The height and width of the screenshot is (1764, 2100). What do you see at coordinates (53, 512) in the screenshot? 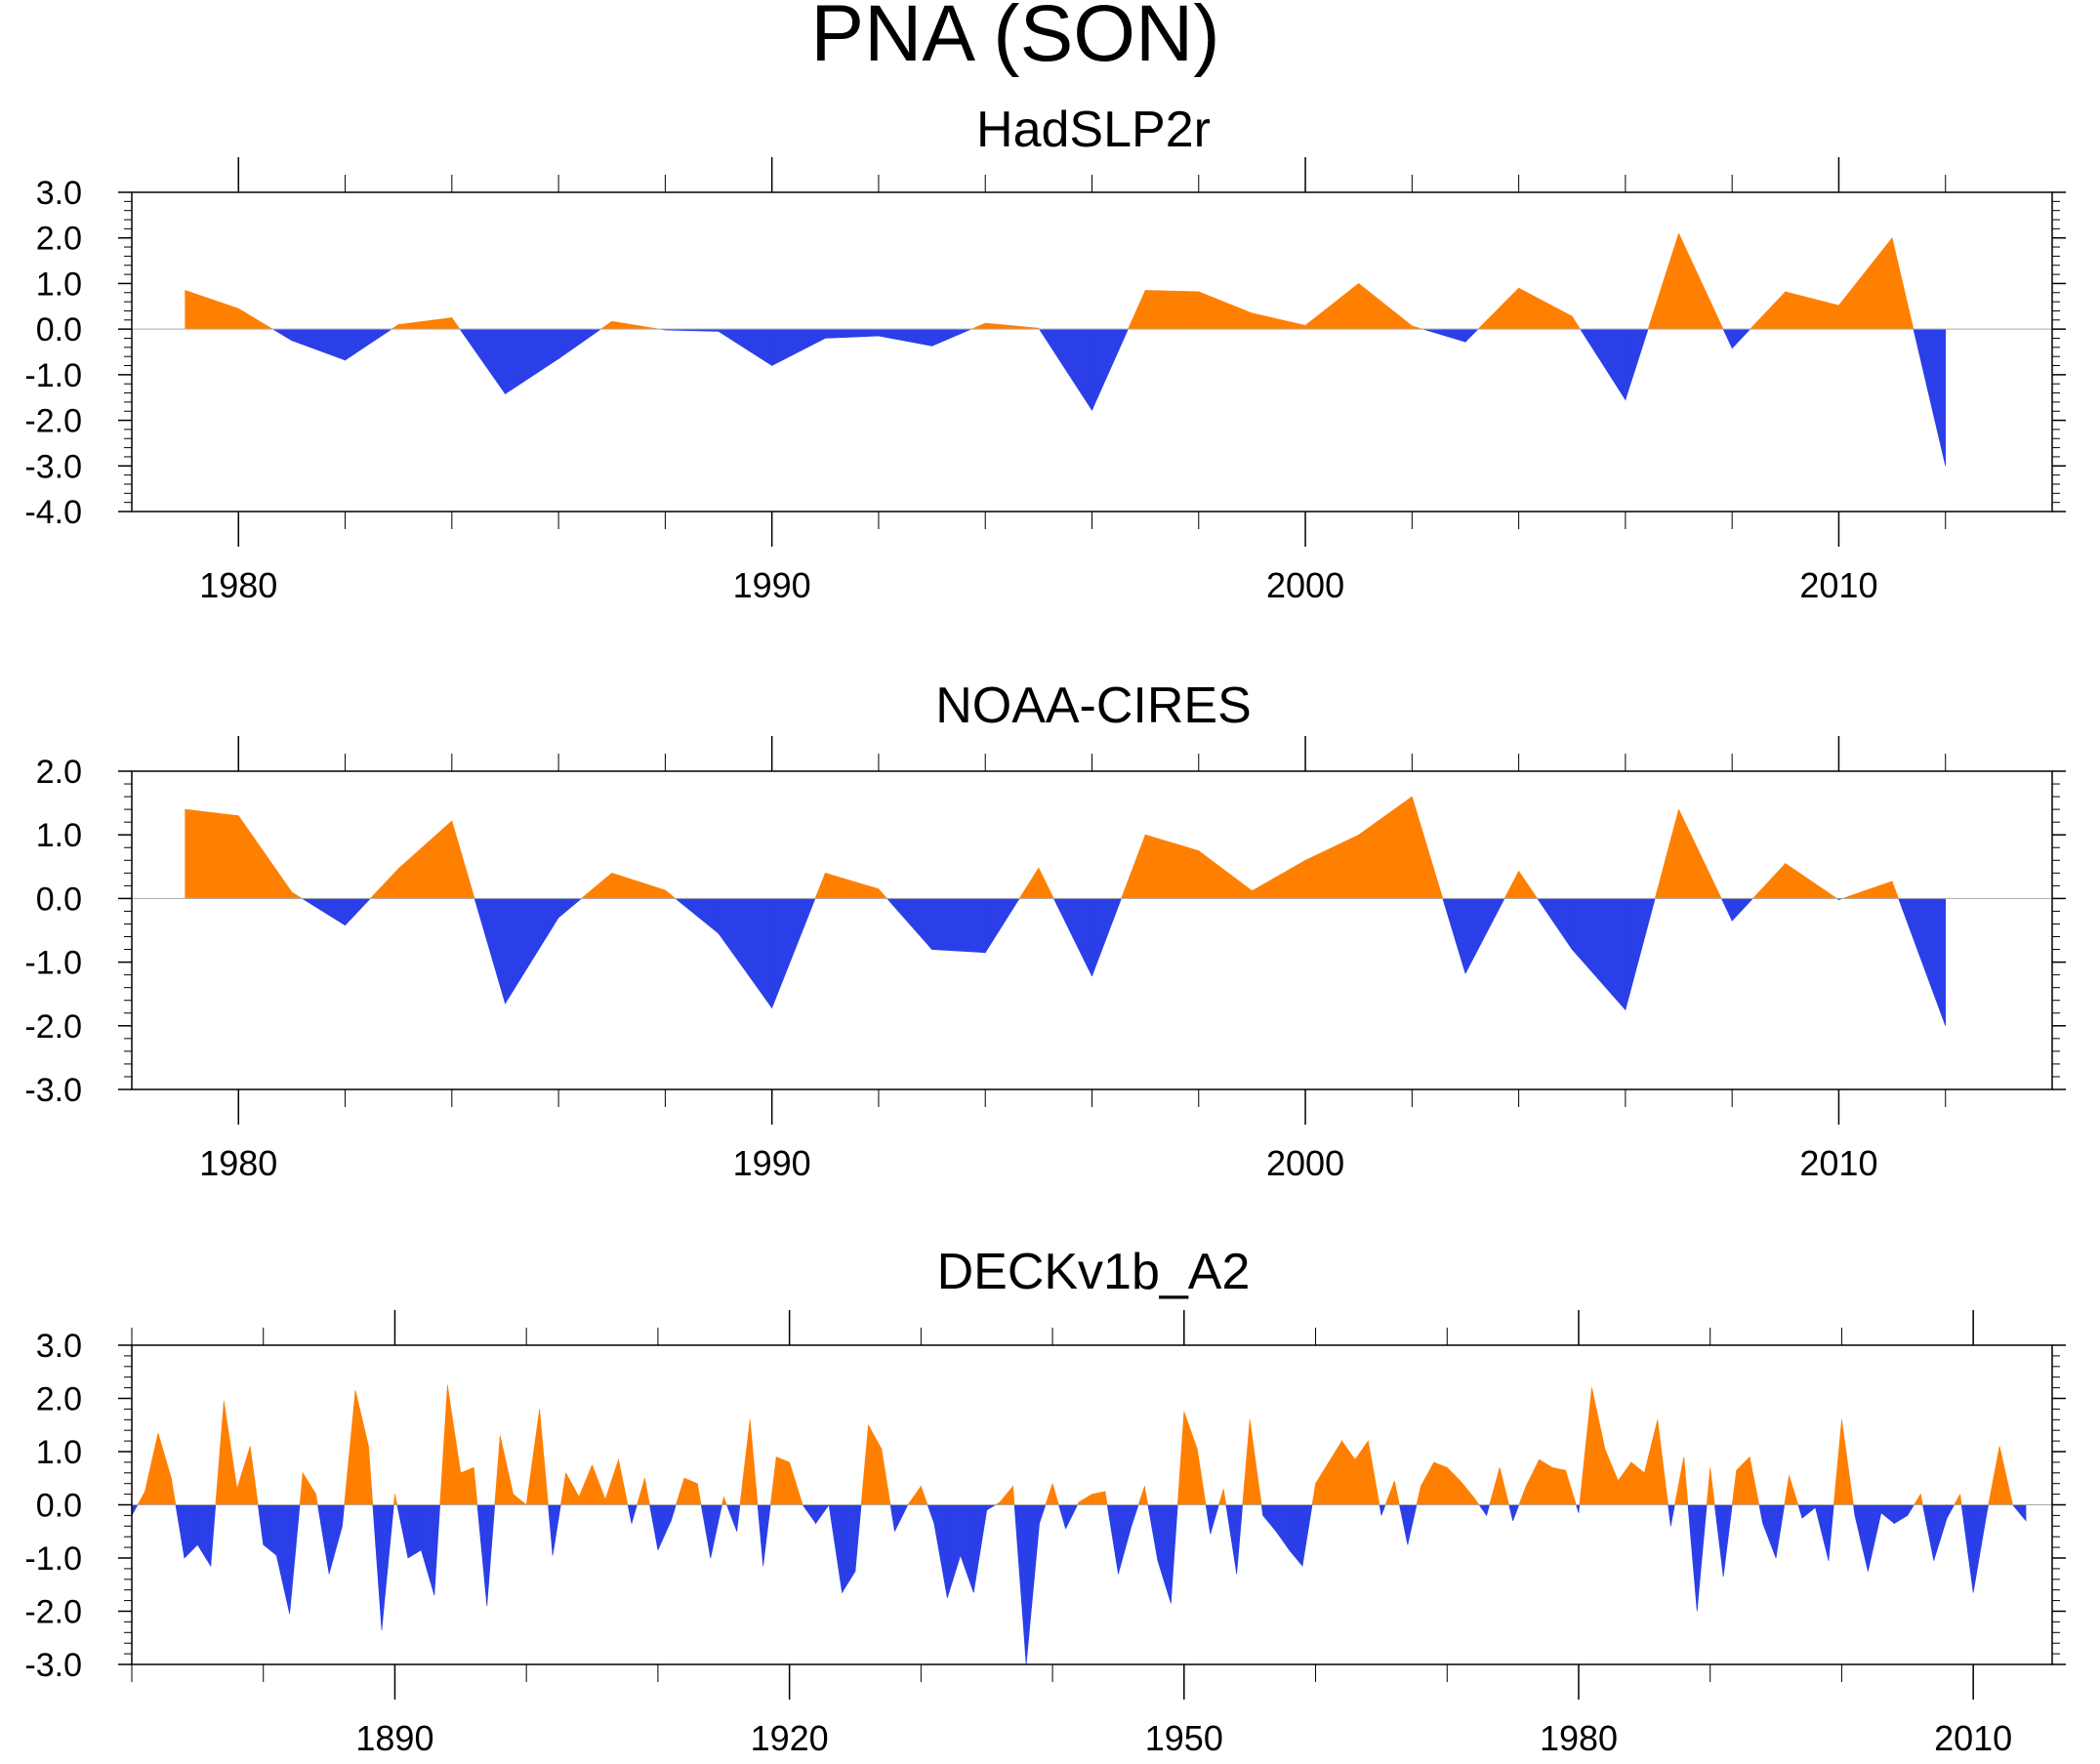
I see `hadslp2r-ytick-label: -4.0` at bounding box center [53, 512].